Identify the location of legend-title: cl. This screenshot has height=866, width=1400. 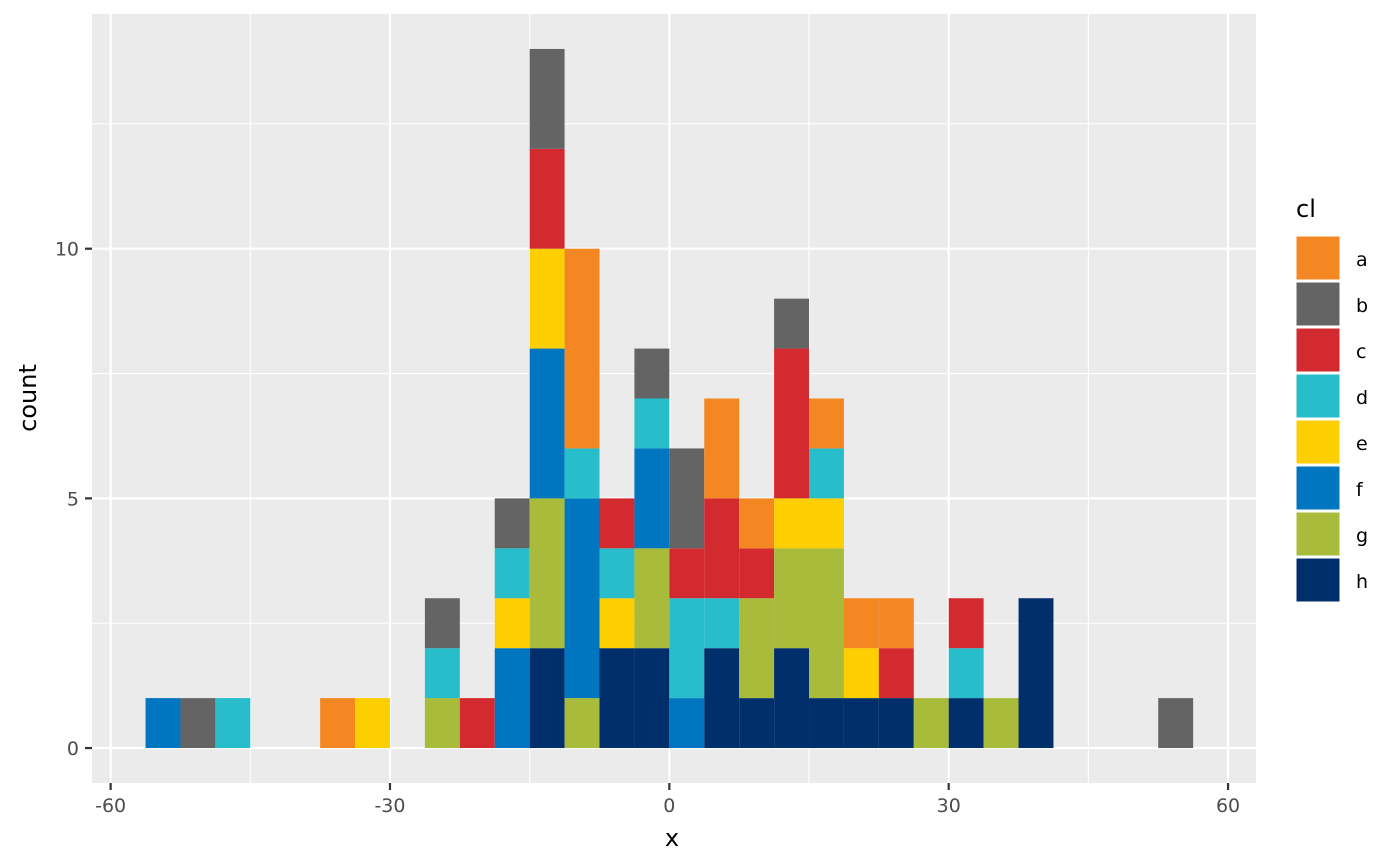
(1306, 209).